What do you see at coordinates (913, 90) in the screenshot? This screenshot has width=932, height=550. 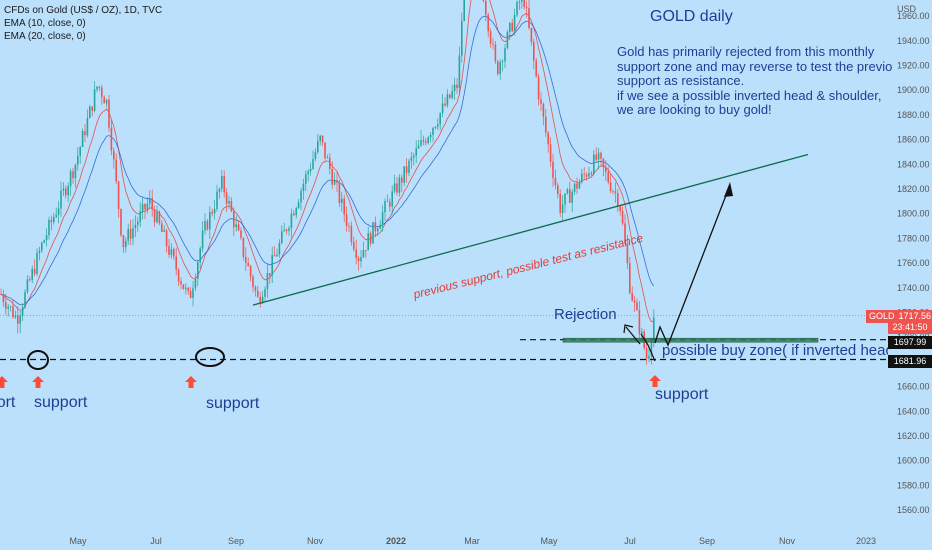 I see `y-tick-label: 1900.00` at bounding box center [913, 90].